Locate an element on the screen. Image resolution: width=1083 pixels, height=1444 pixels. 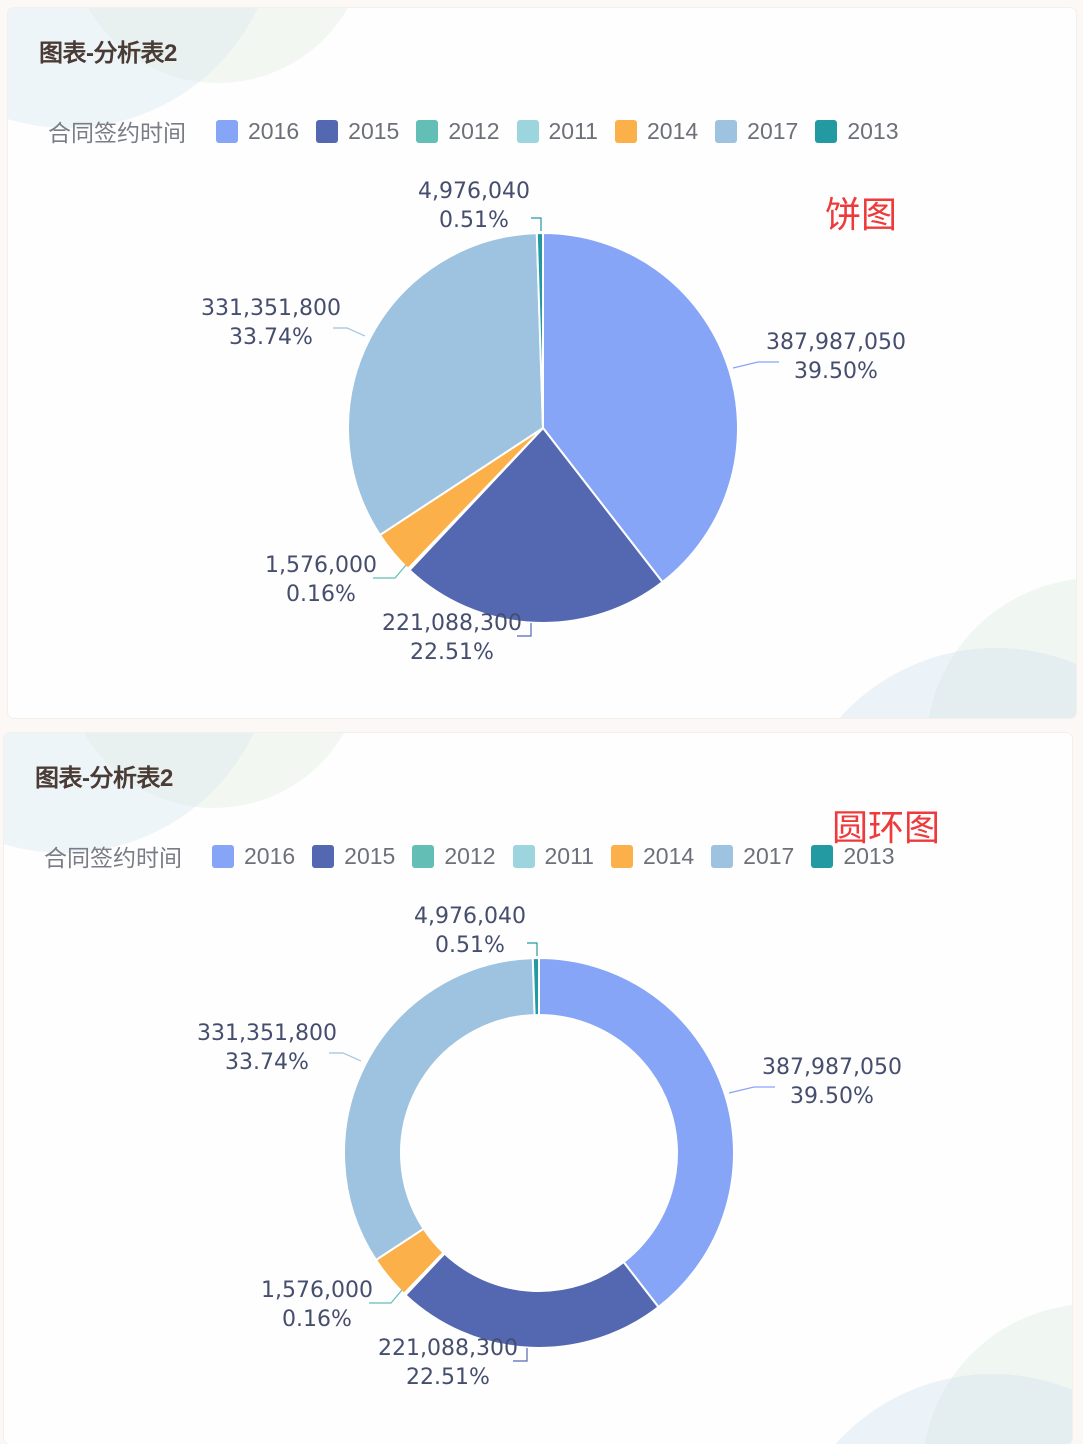
chart-type-annotation: 饼图 is located at coordinates (861, 215).